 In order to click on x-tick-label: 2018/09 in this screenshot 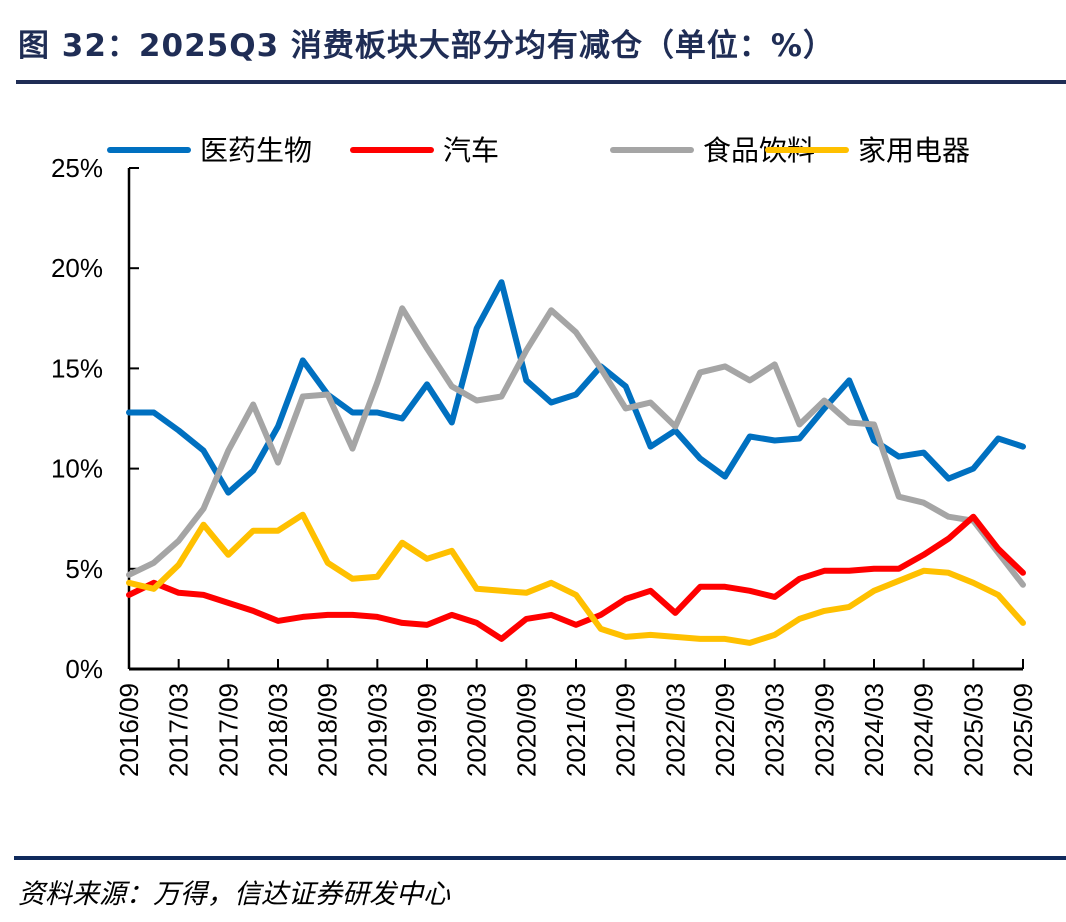, I will do `click(328, 730)`.